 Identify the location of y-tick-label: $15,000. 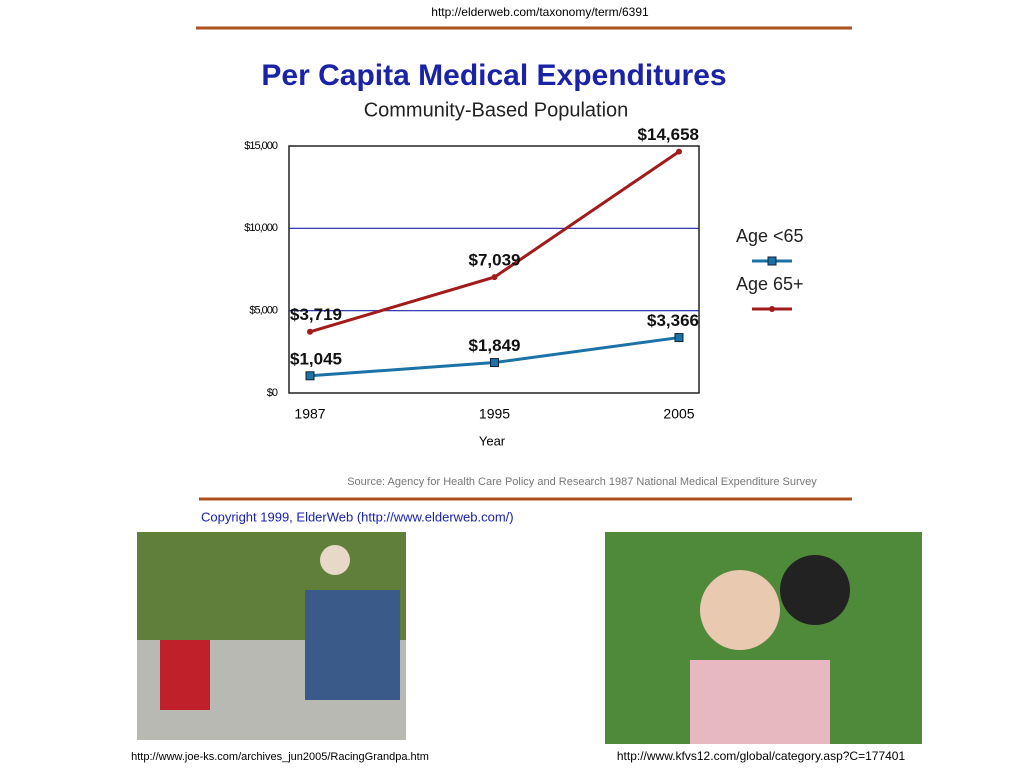
(261, 146).